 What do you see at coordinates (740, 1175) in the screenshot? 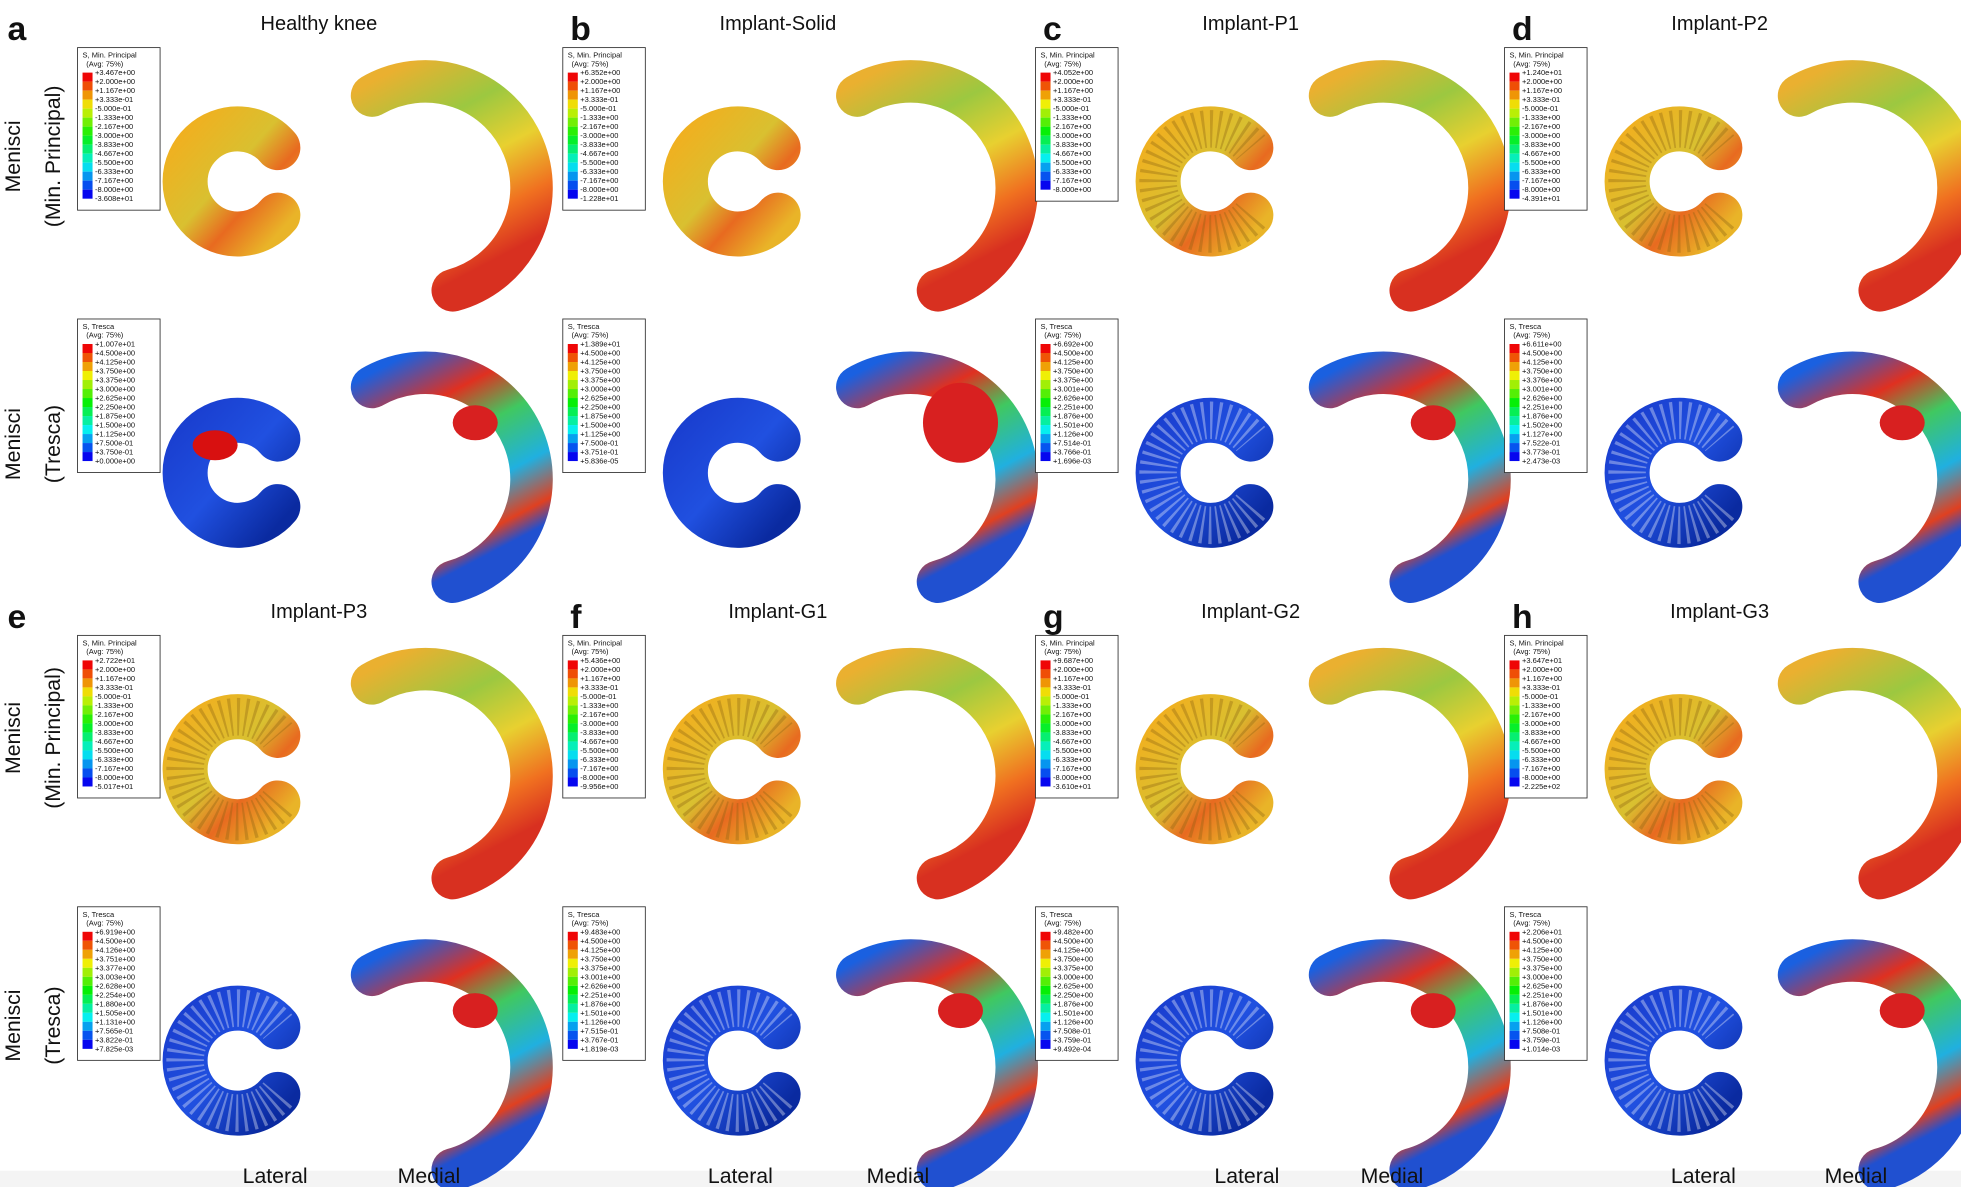
I see `bottom-label: Lateral` at bounding box center [740, 1175].